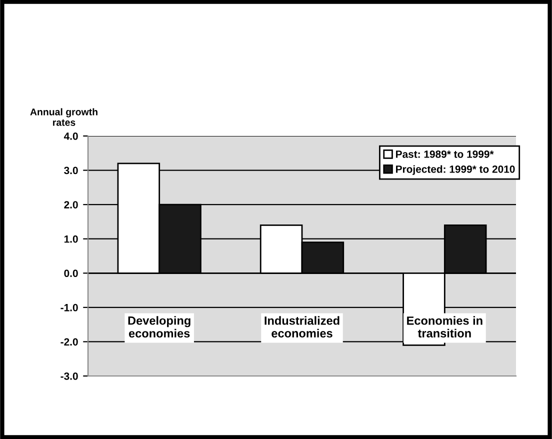 This screenshot has height=439, width=552. I want to click on x-tick-label: Industrialized economies, so click(302, 327).